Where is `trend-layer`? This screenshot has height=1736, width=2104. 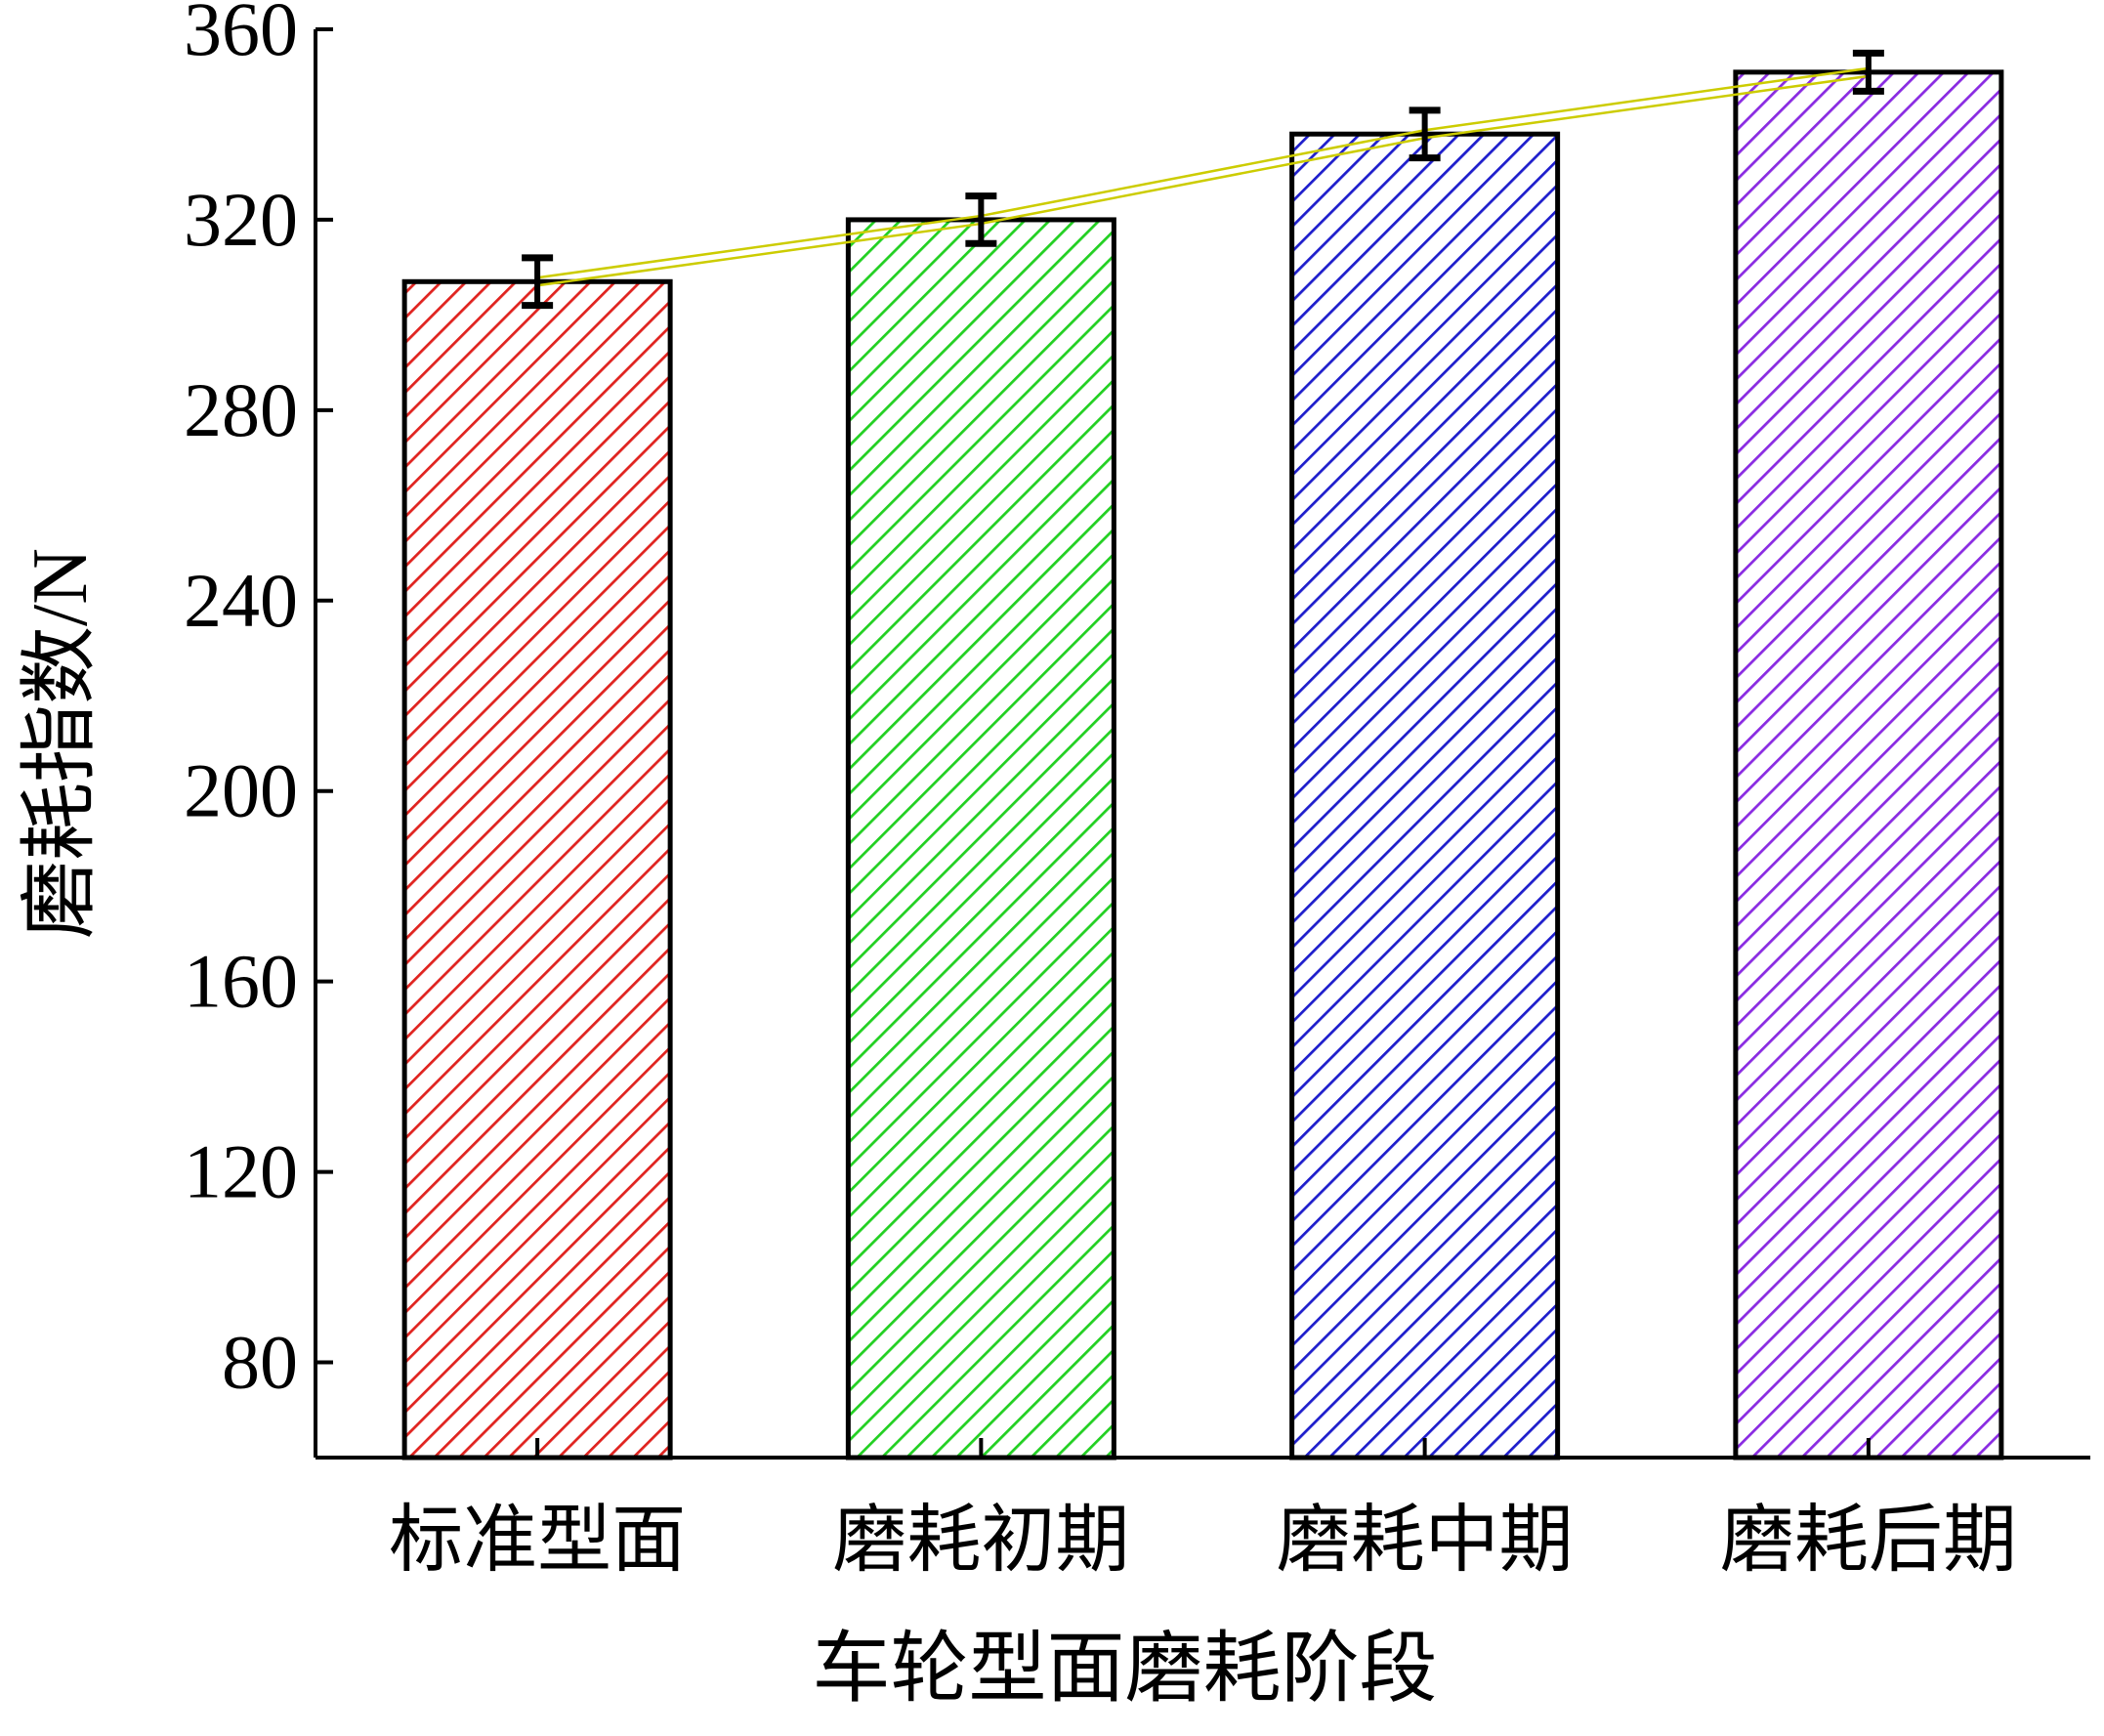 trend-layer is located at coordinates (1203, 176).